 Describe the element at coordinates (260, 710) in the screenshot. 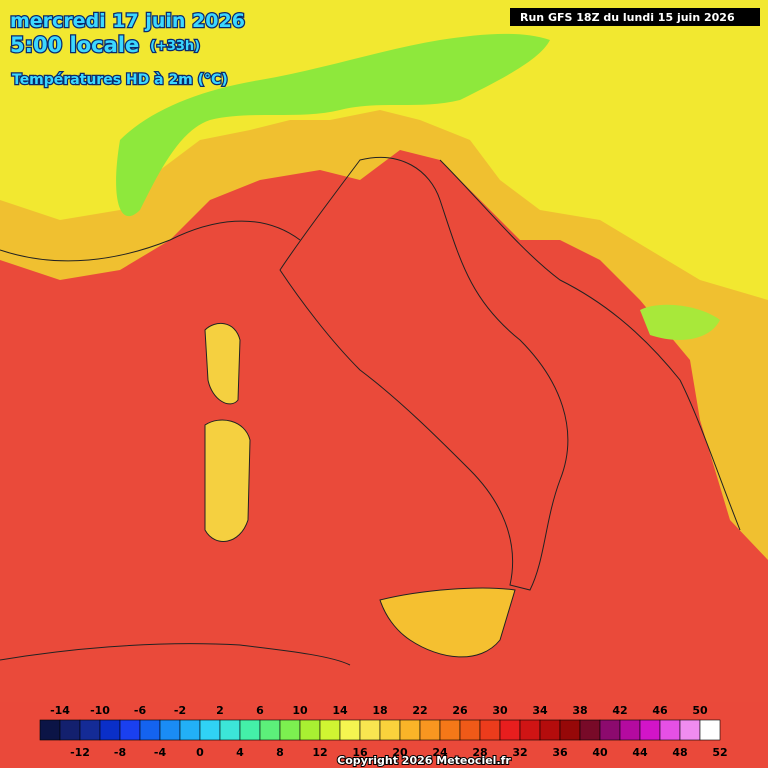

I see `legend-label: 6` at that location.